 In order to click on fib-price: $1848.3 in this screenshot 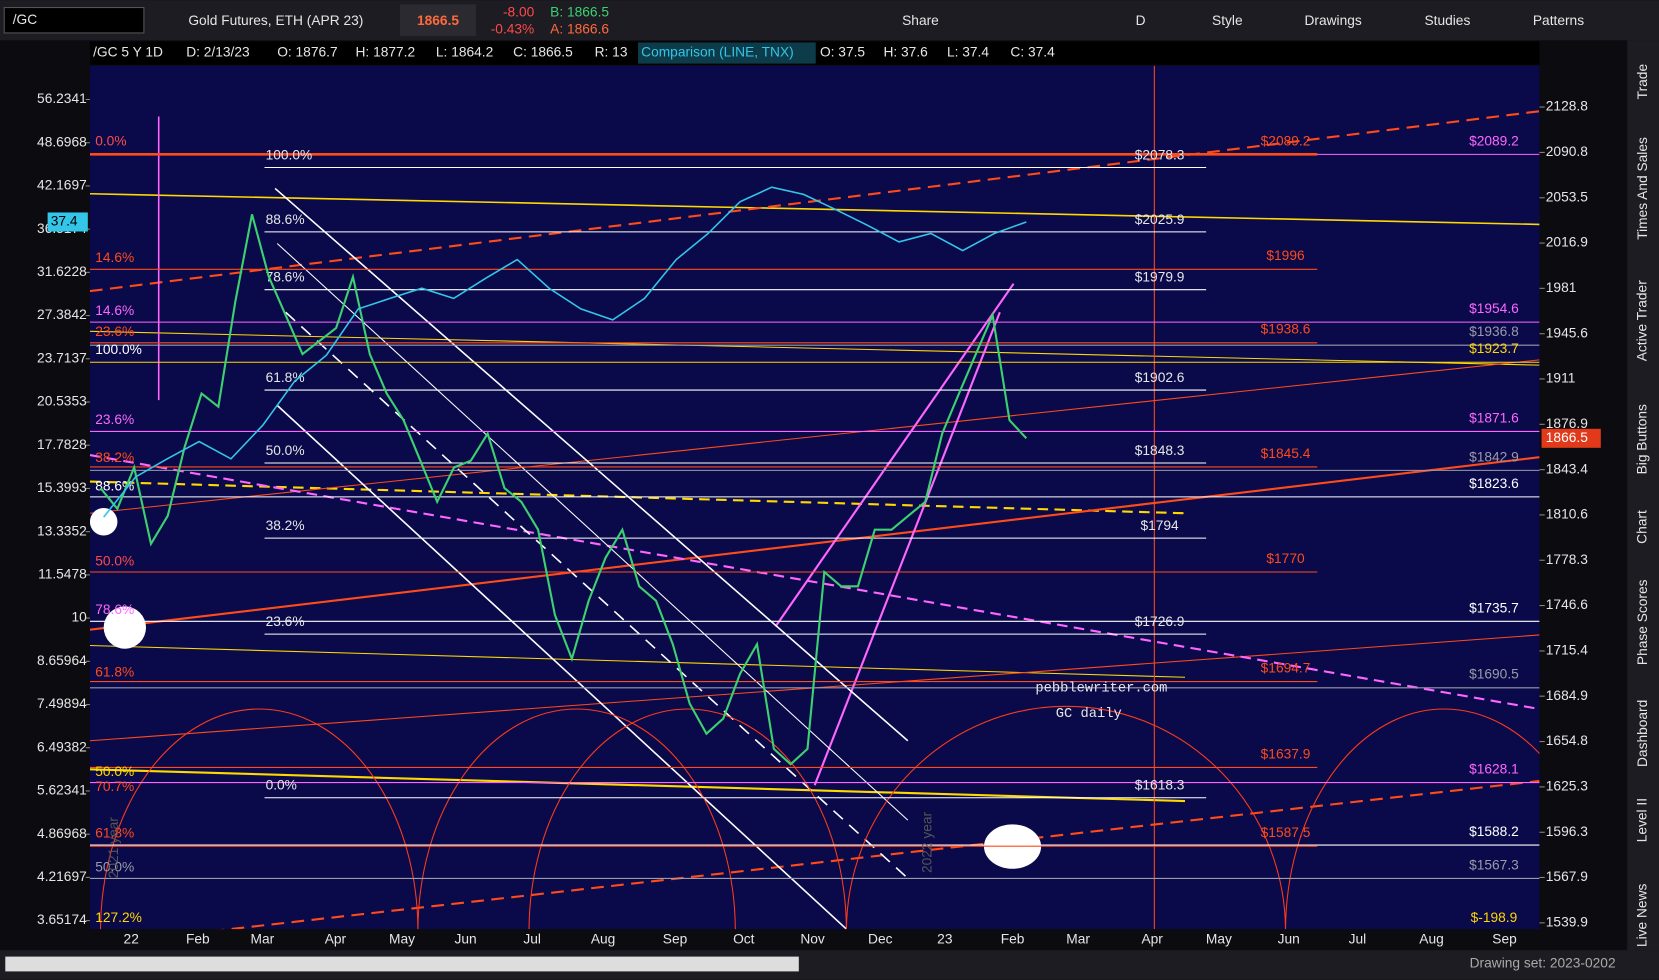, I will do `click(1160, 450)`.